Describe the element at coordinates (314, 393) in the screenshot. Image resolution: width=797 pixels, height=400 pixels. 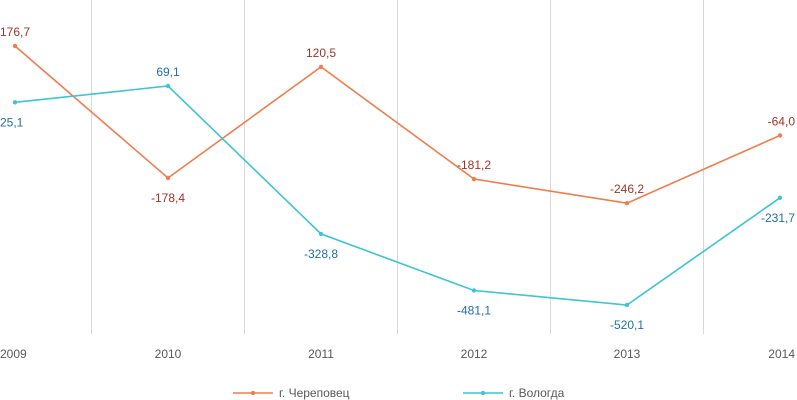
I see `legend-label-1: г. Череповец` at that location.